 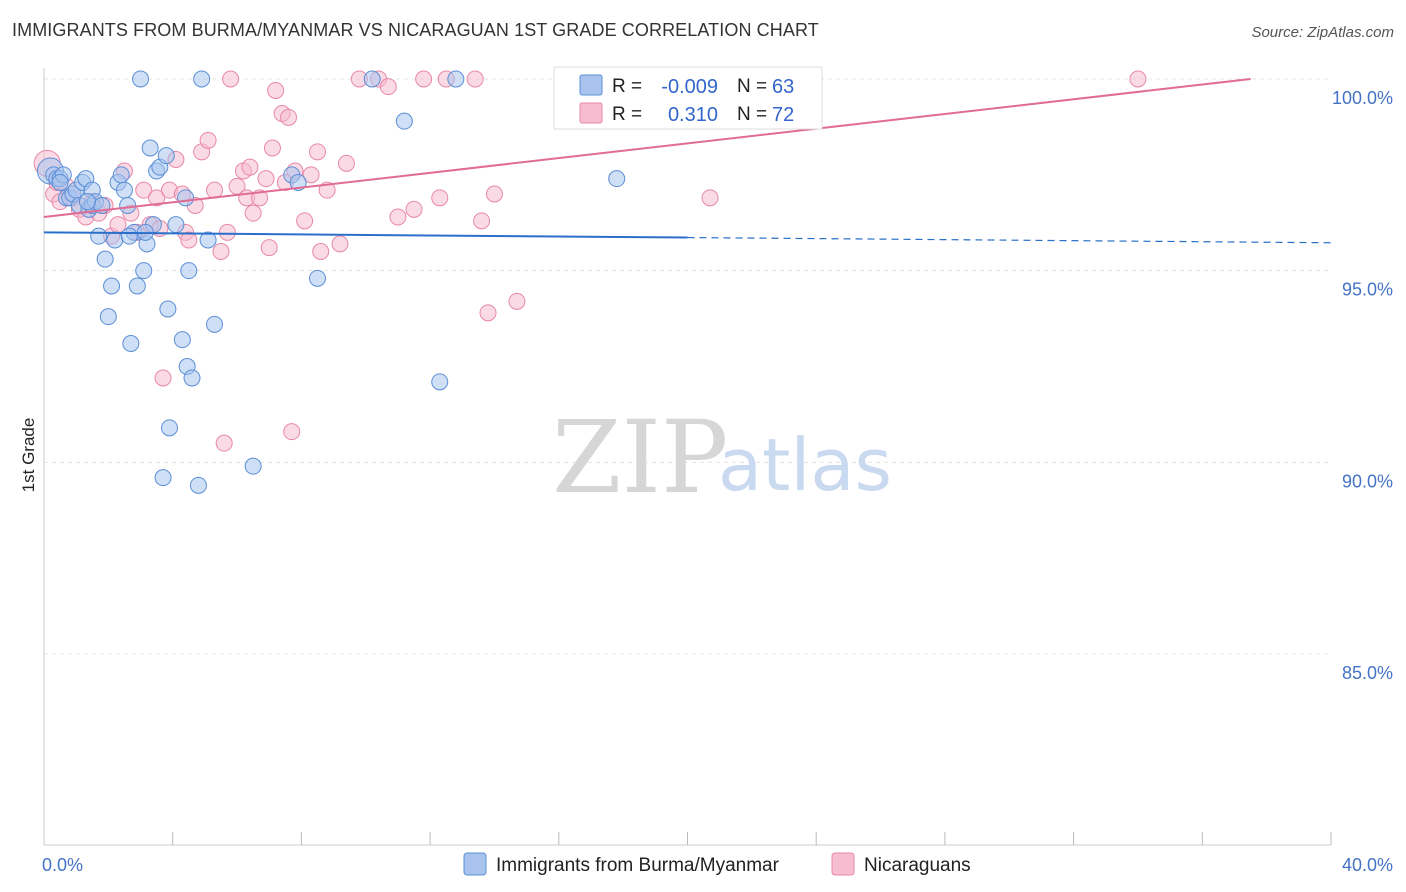 I want to click on y-axis-label: 1st Grade, so click(x=28, y=455).